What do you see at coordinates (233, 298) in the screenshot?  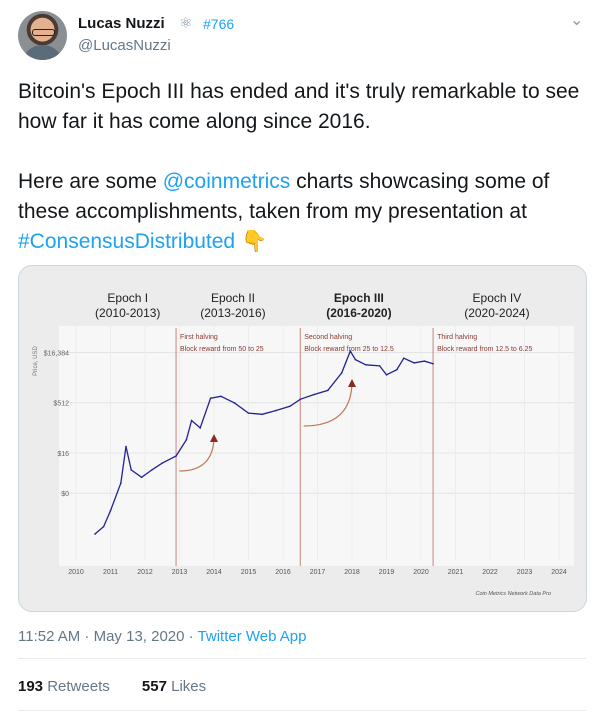 I see `epoch-title: Epoch II` at bounding box center [233, 298].